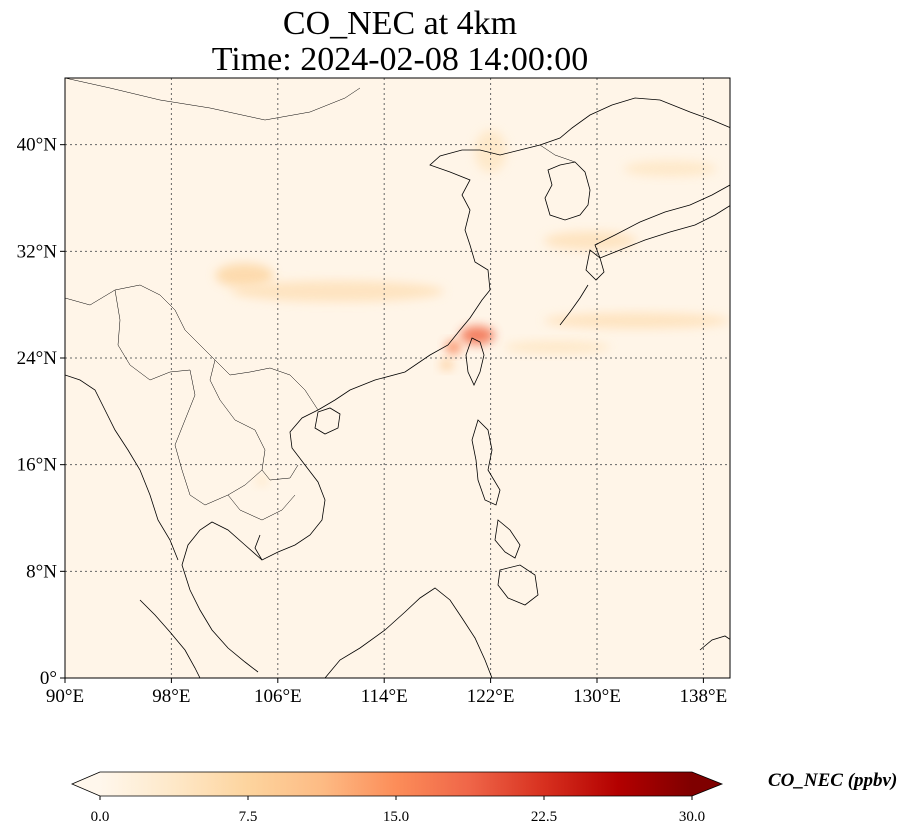 Image resolution: width=920 pixels, height=836 pixels. What do you see at coordinates (567, 191) in the screenshot?
I see `korea-coastline` at bounding box center [567, 191].